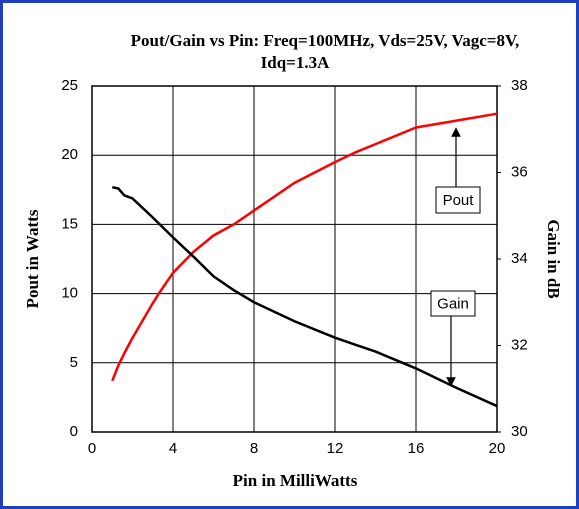  Describe the element at coordinates (519, 85) in the screenshot. I see `y2-tick-label: 38` at that location.